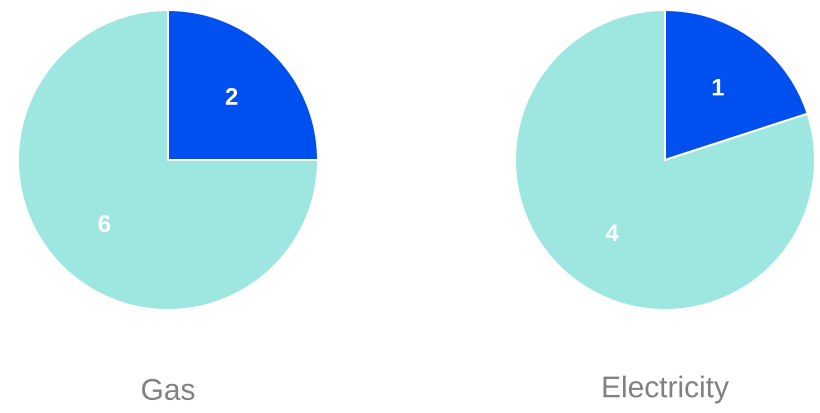  I want to click on data-label: 6, so click(104, 223).